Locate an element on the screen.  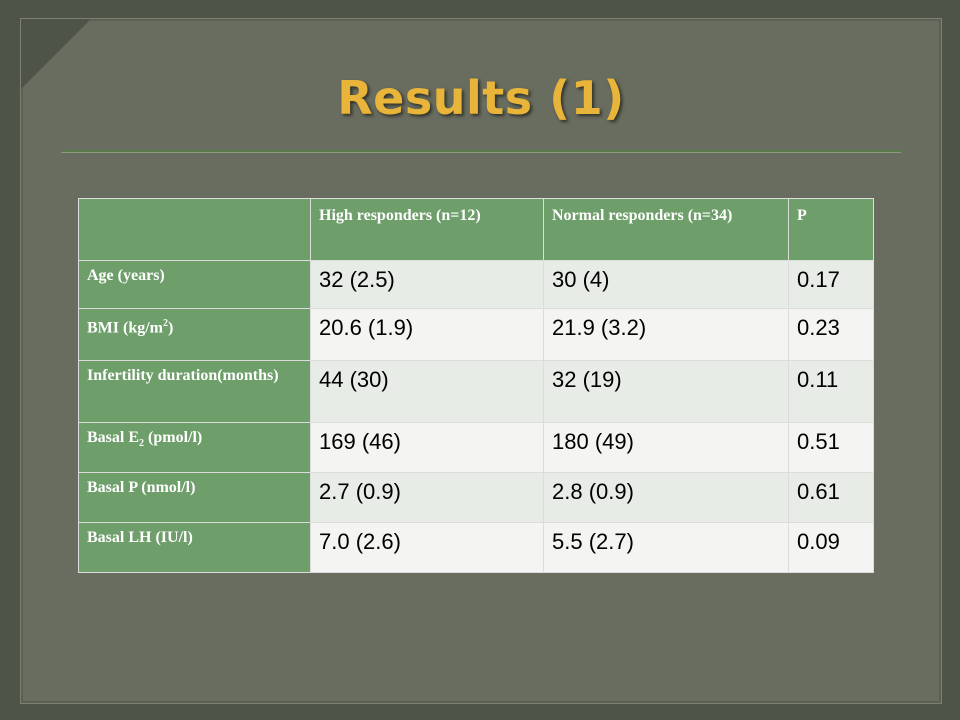
row-label: Basal LH (IU/l) is located at coordinates (194, 547).